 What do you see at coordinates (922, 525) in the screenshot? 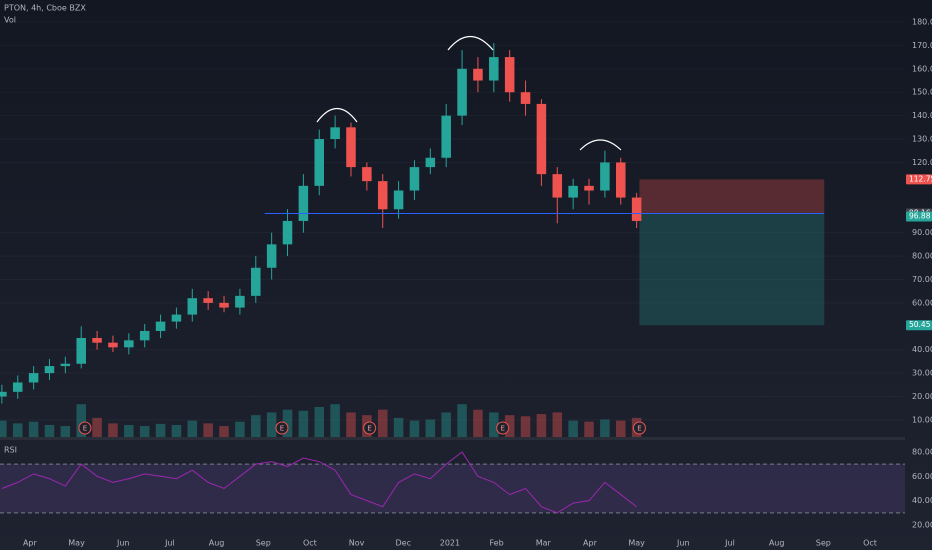
I see `rsi-tick-label: 20.00` at bounding box center [922, 525].